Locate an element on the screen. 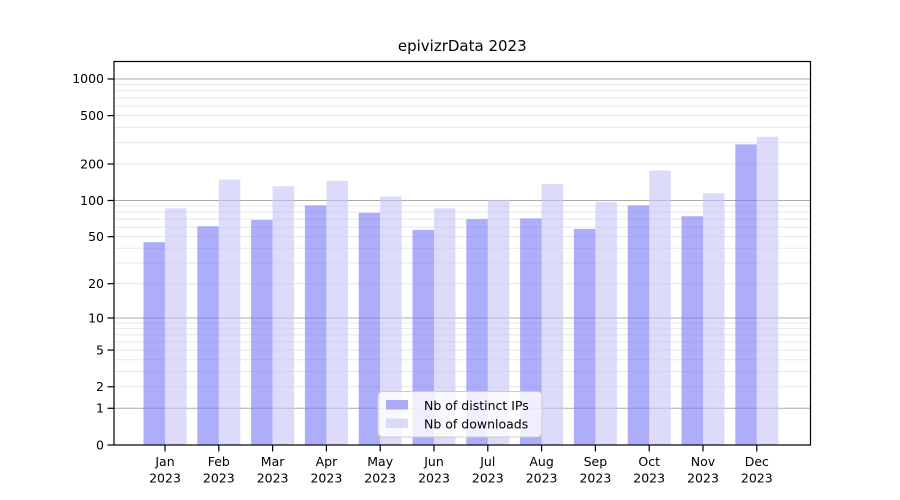 The height and width of the screenshot is (500, 900). legend: Nb of distinct IPs Nb of downloads is located at coordinates (460, 414).